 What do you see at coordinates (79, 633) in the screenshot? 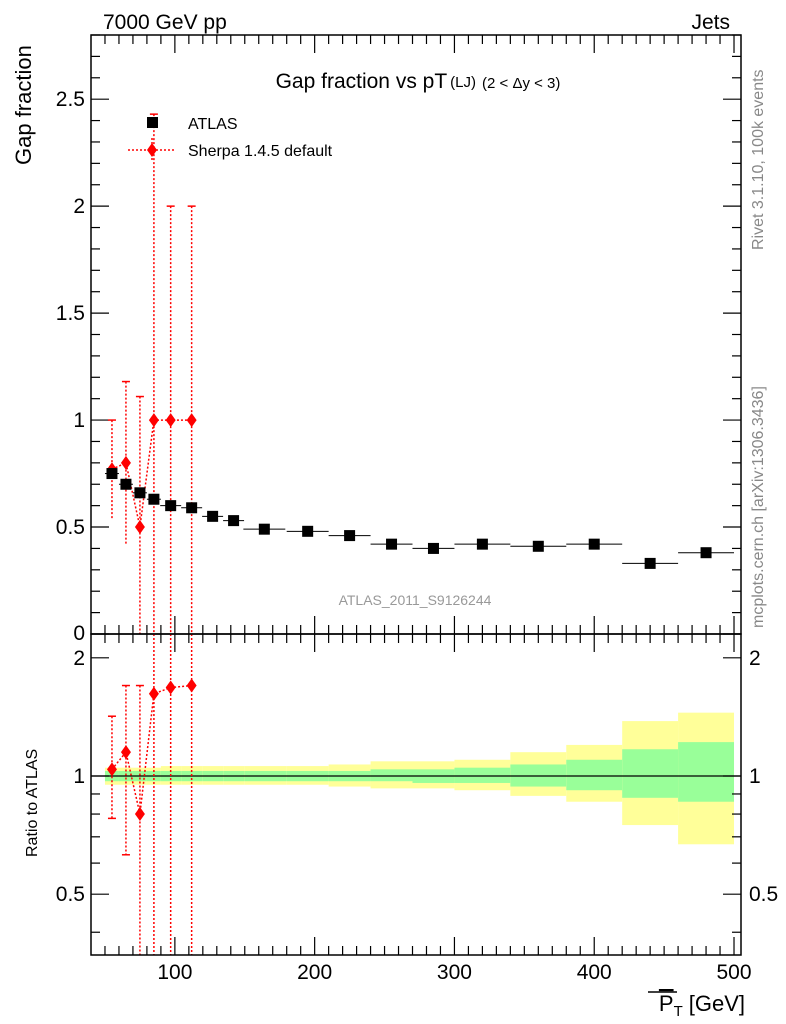
I see `y-tick-label-zero: 0` at bounding box center [79, 633].